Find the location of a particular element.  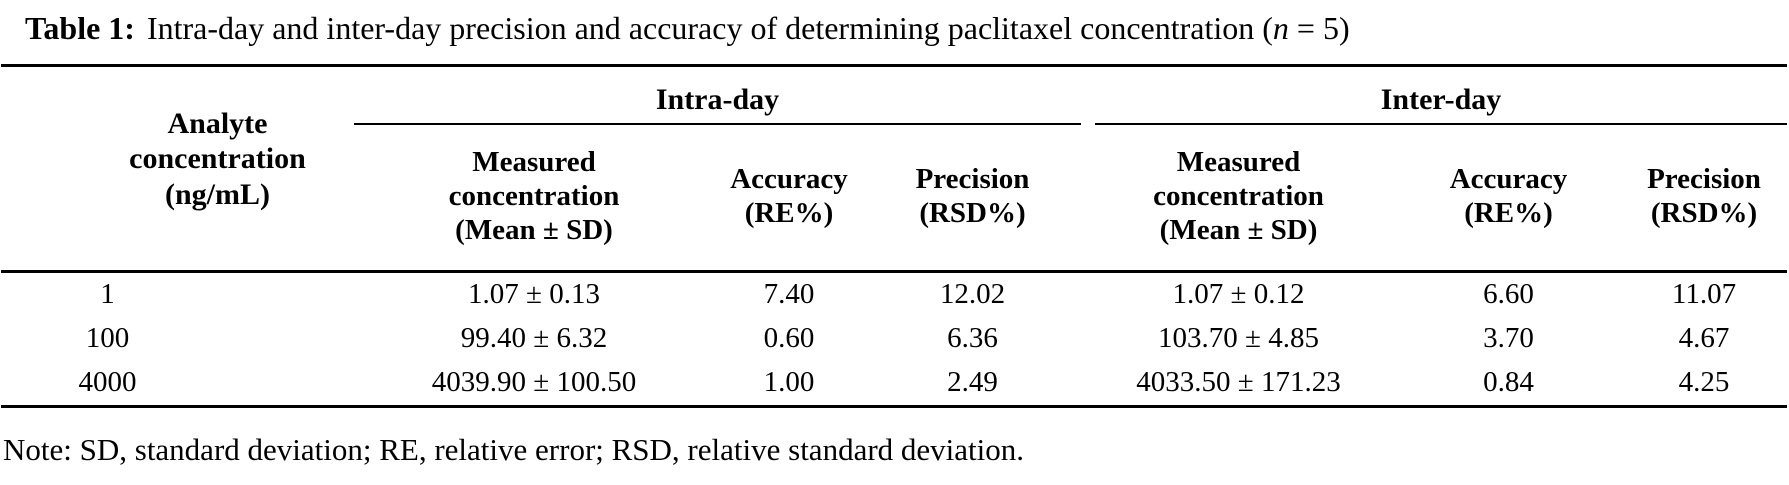

inter-measured-line2: concentration is located at coordinates (1238, 196).